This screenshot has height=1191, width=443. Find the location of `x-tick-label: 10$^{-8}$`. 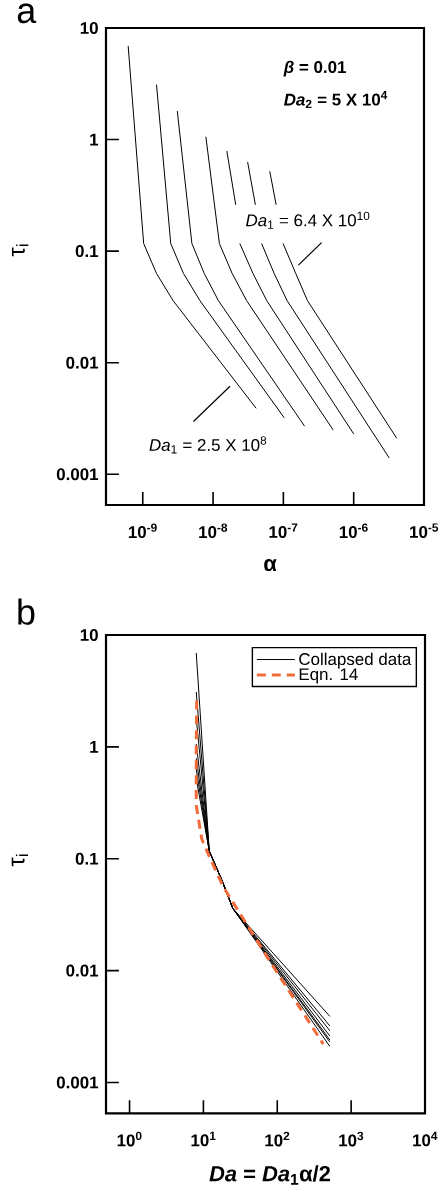

x-tick-label: 10$^{-8}$ is located at coordinates (213, 531).